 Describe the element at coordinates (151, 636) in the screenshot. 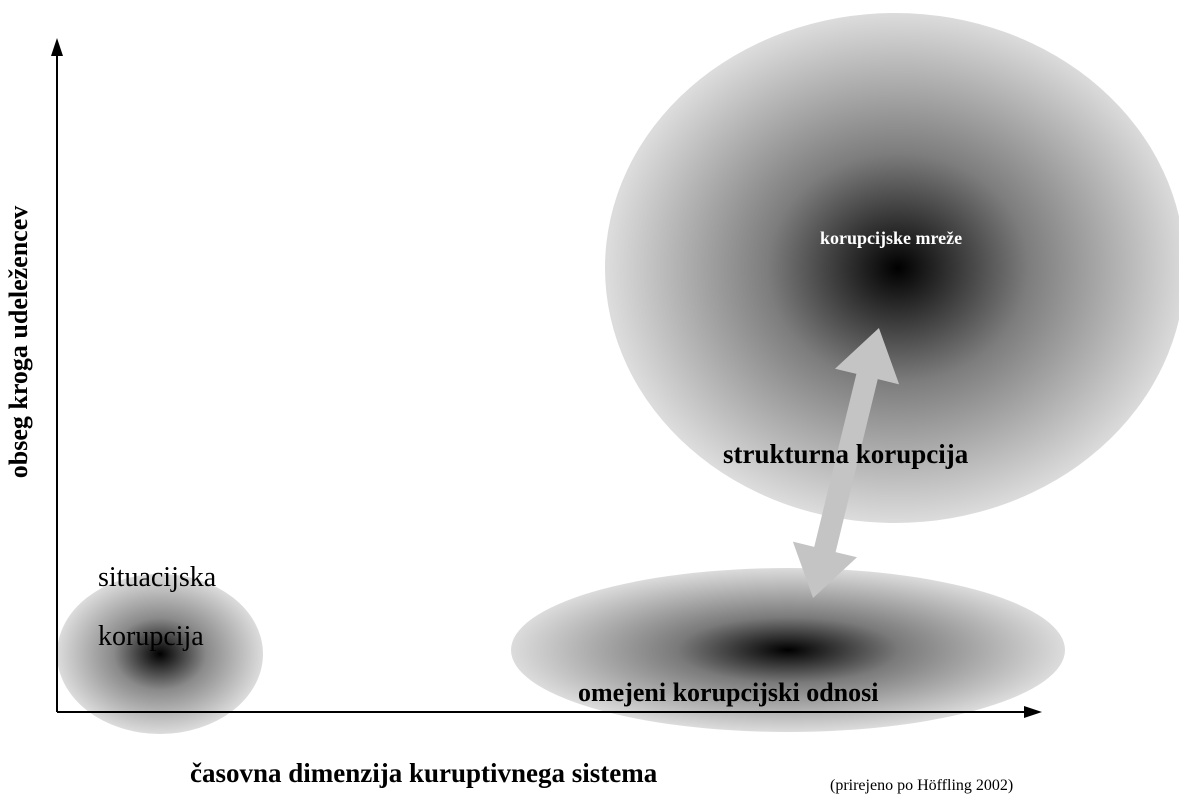

I see `region-label: korupcija` at that location.